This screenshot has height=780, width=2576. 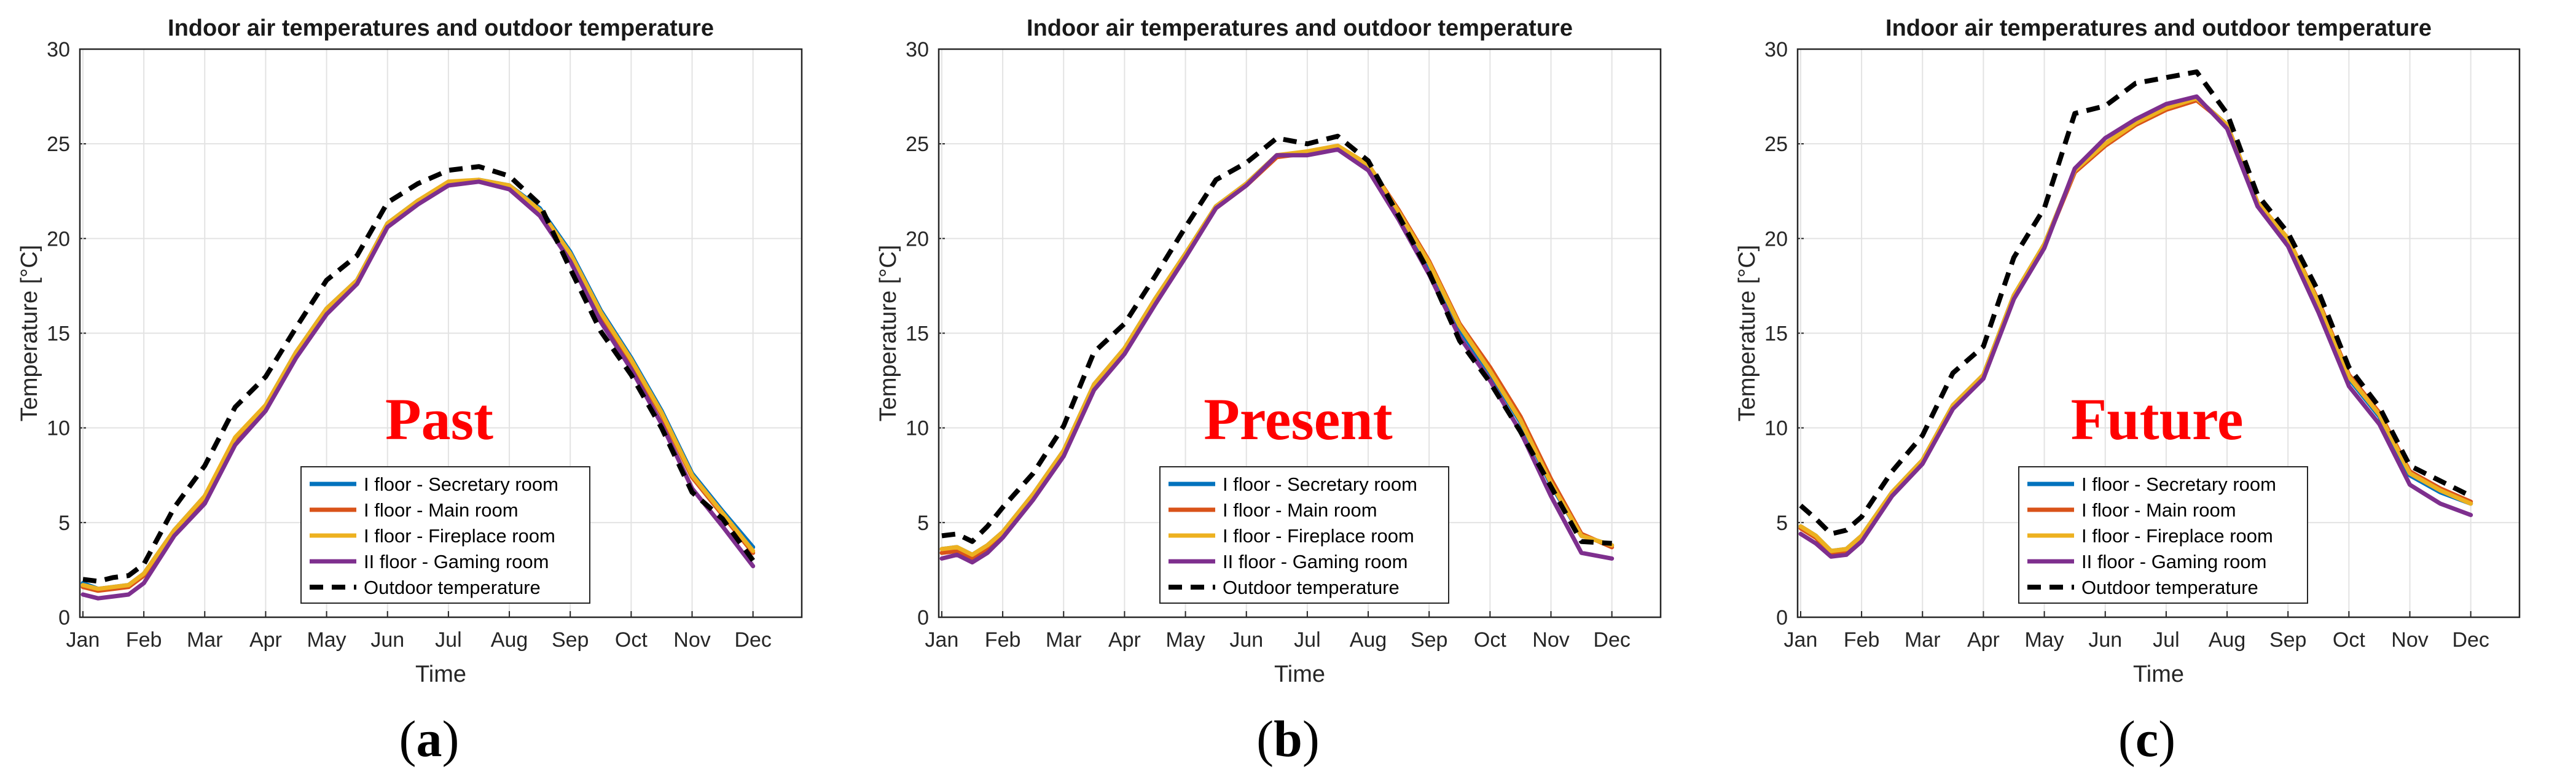 I want to click on chart-b-xtick-label: Dec, so click(x=1611, y=640).